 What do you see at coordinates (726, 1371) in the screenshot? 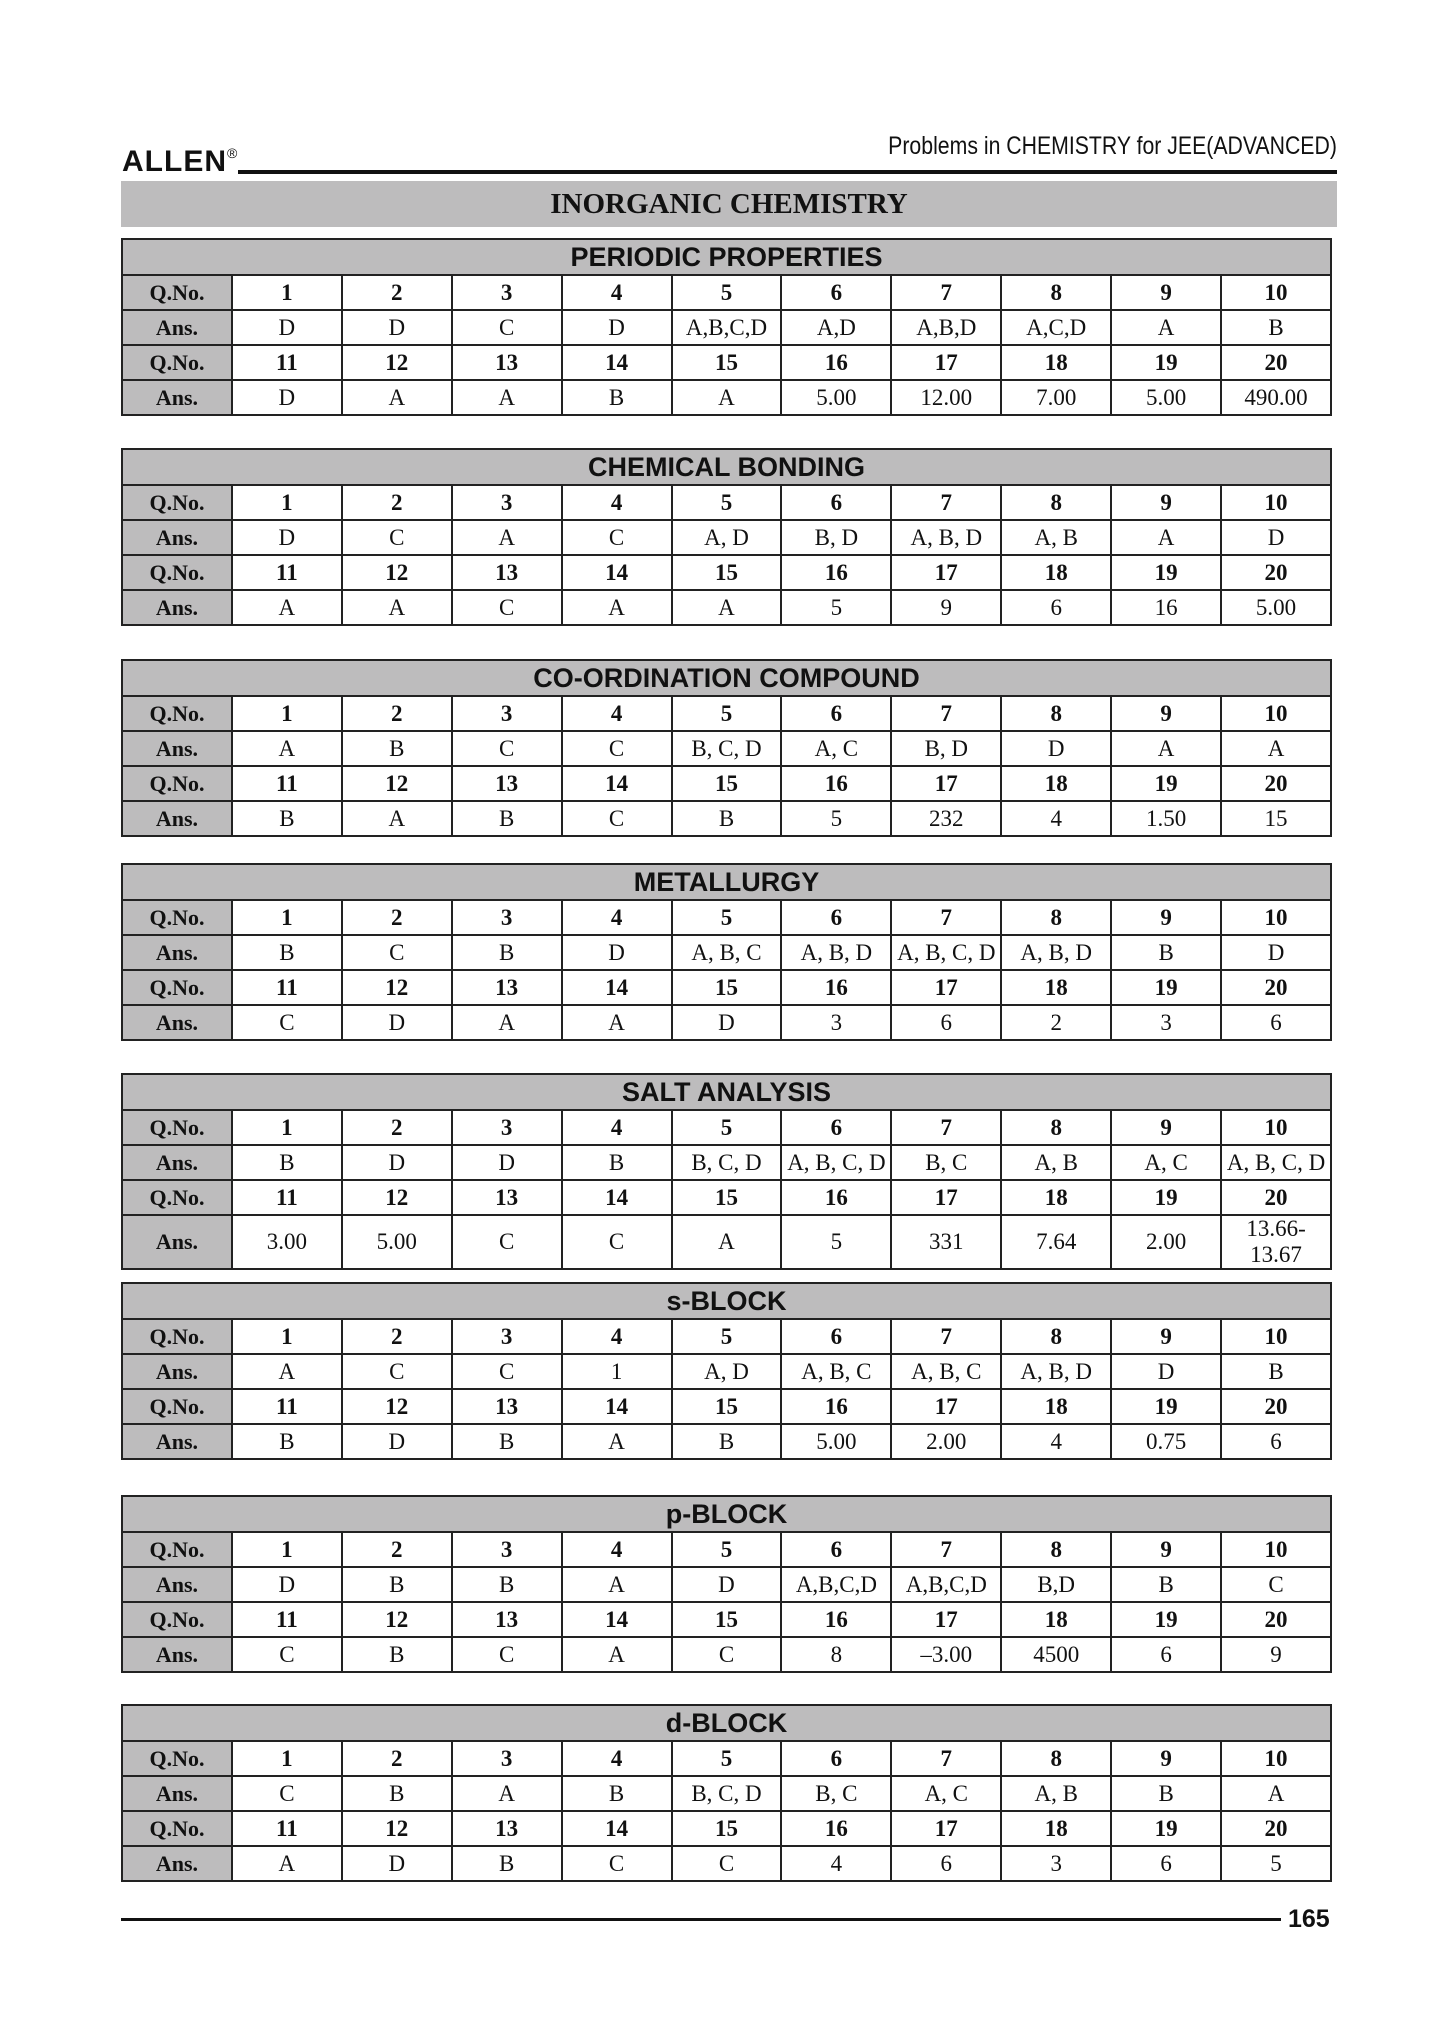
I see `answer-cell: A, D` at bounding box center [726, 1371].